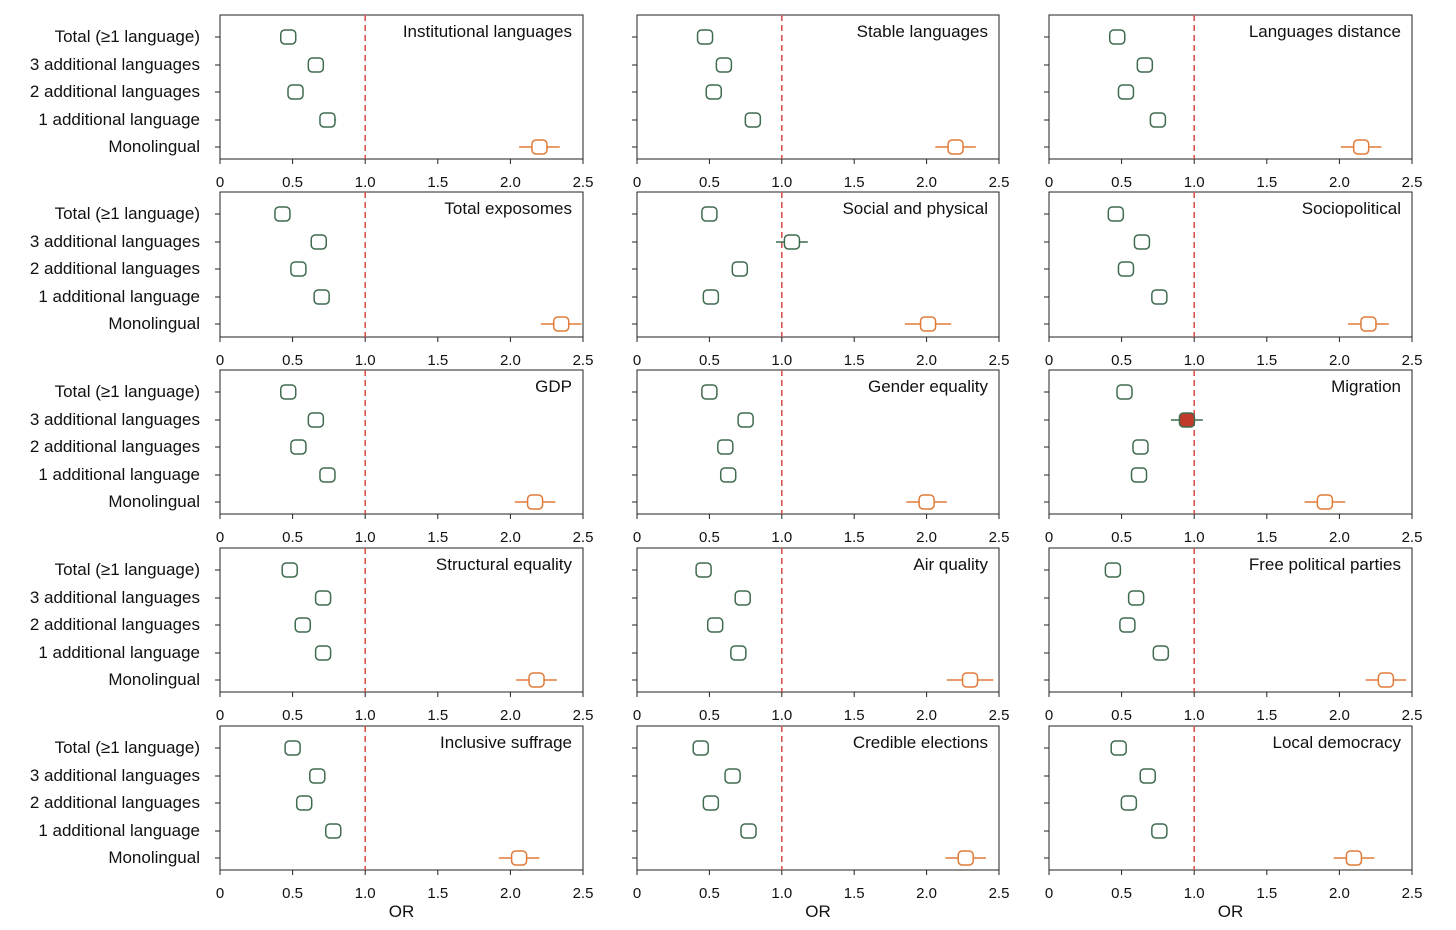 This screenshot has width=1456, height=930. I want to click on forest-panel: 0 0.5 1.0 1.5 2.0 2.5 Stable languages, so click(821, 102).